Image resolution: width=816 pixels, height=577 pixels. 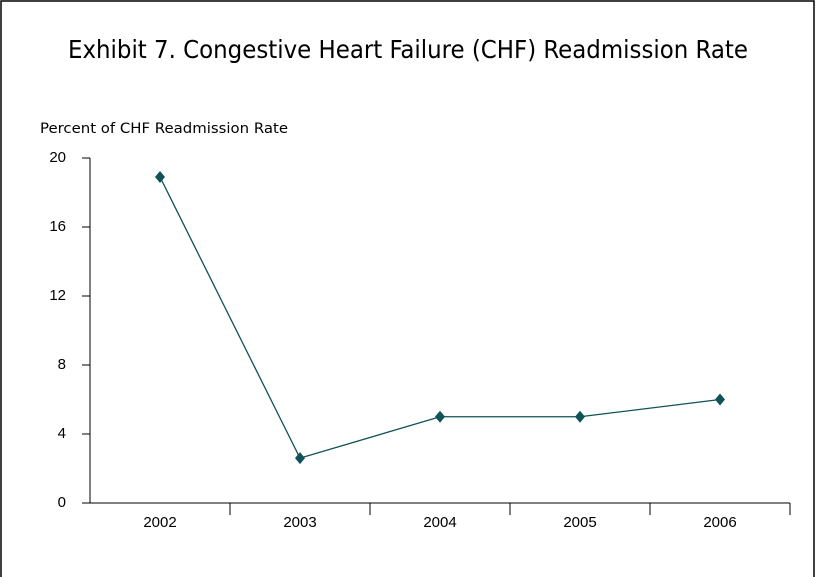 What do you see at coordinates (57, 226) in the screenshot?
I see `y-tick-label: 16` at bounding box center [57, 226].